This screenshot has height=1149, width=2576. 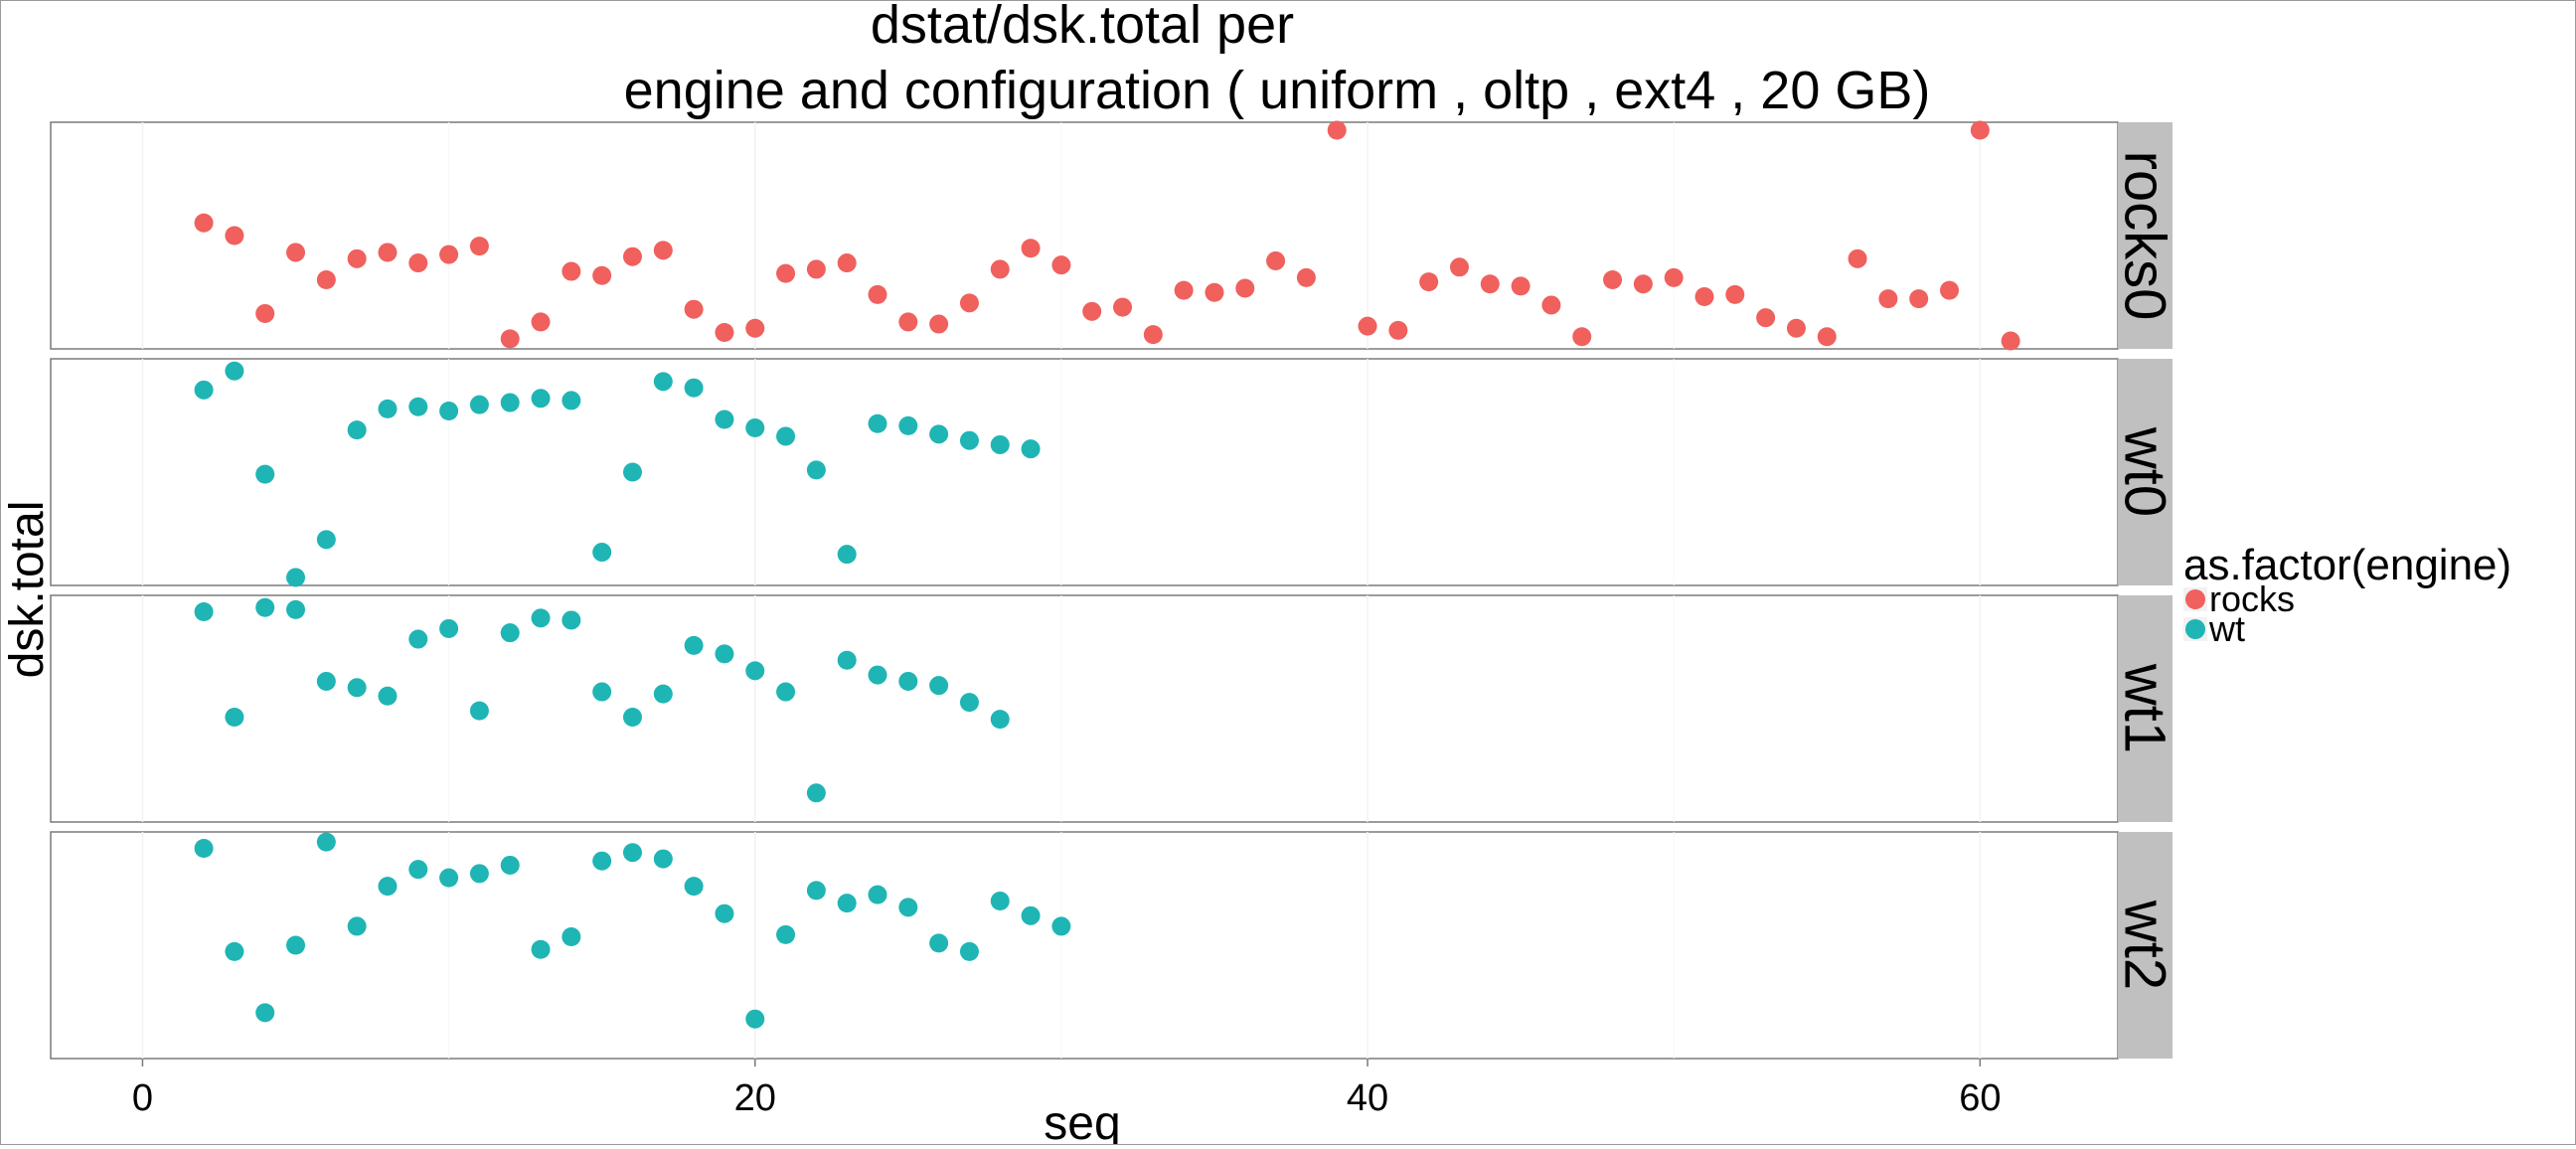 I want to click on x-axis: 0 20 40 60, so click(x=1066, y=1089).